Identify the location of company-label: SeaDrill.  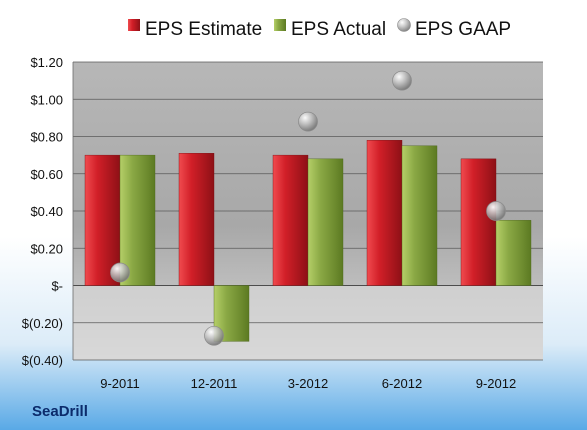
(60, 411).